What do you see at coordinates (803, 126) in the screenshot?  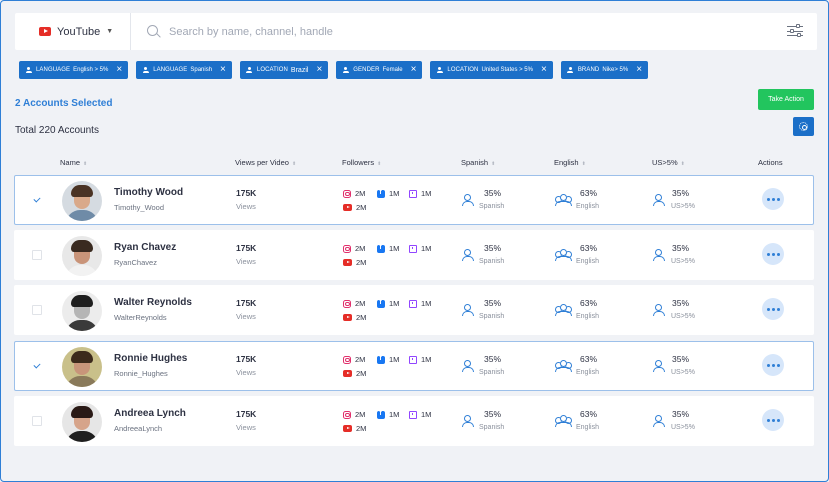 I see `table-settings-button` at bounding box center [803, 126].